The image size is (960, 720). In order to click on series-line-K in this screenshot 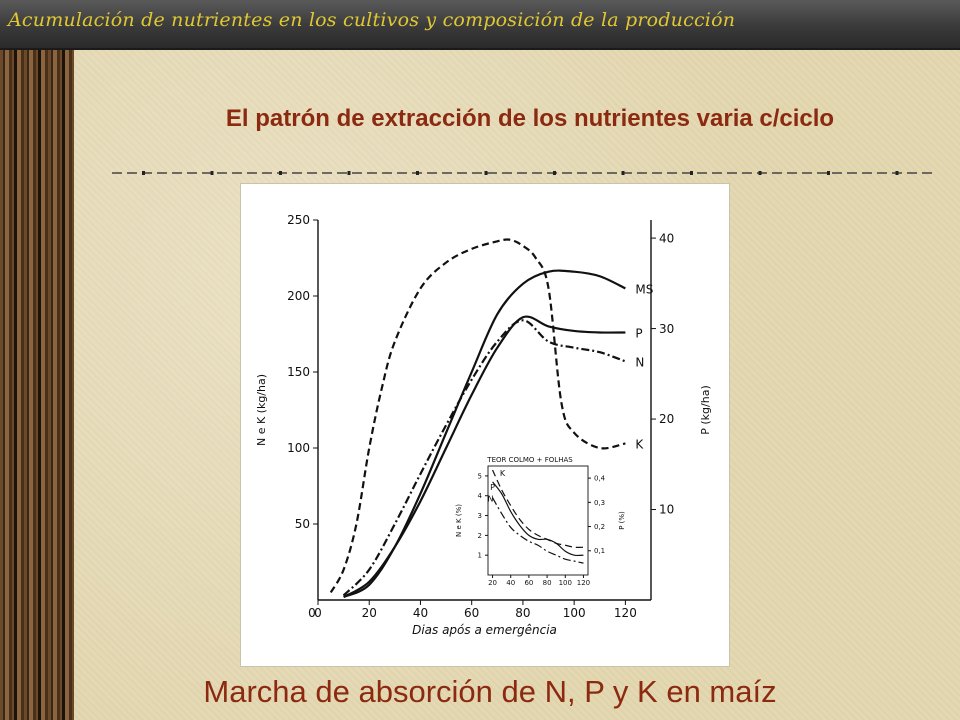, I will do `click(537, 509)`.